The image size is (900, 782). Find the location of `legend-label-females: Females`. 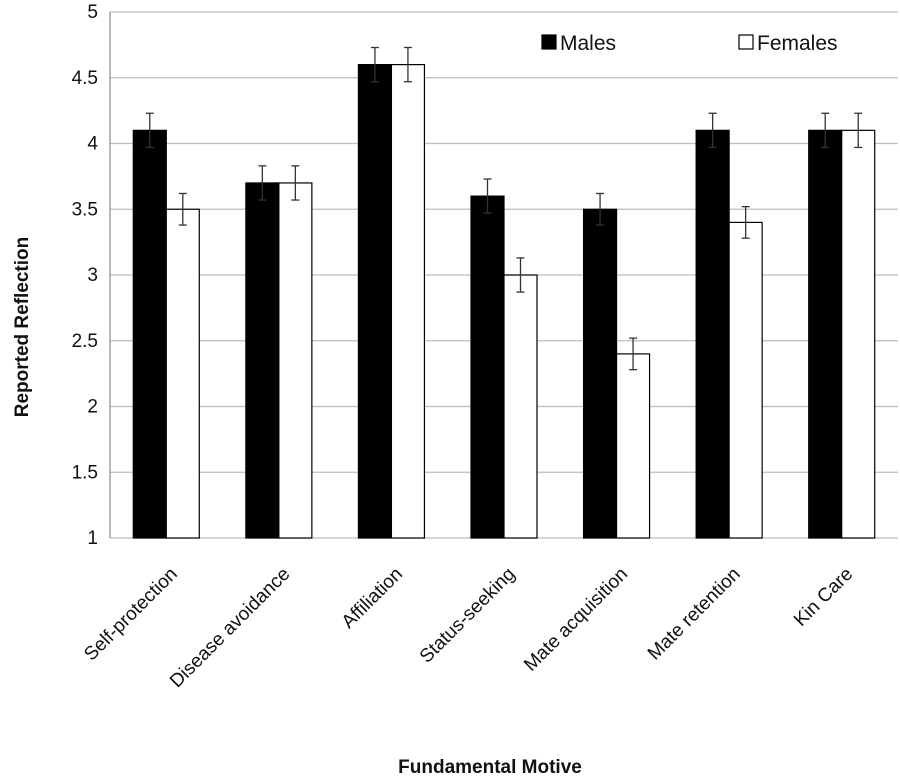

legend-label-females: Females is located at coordinates (797, 43).